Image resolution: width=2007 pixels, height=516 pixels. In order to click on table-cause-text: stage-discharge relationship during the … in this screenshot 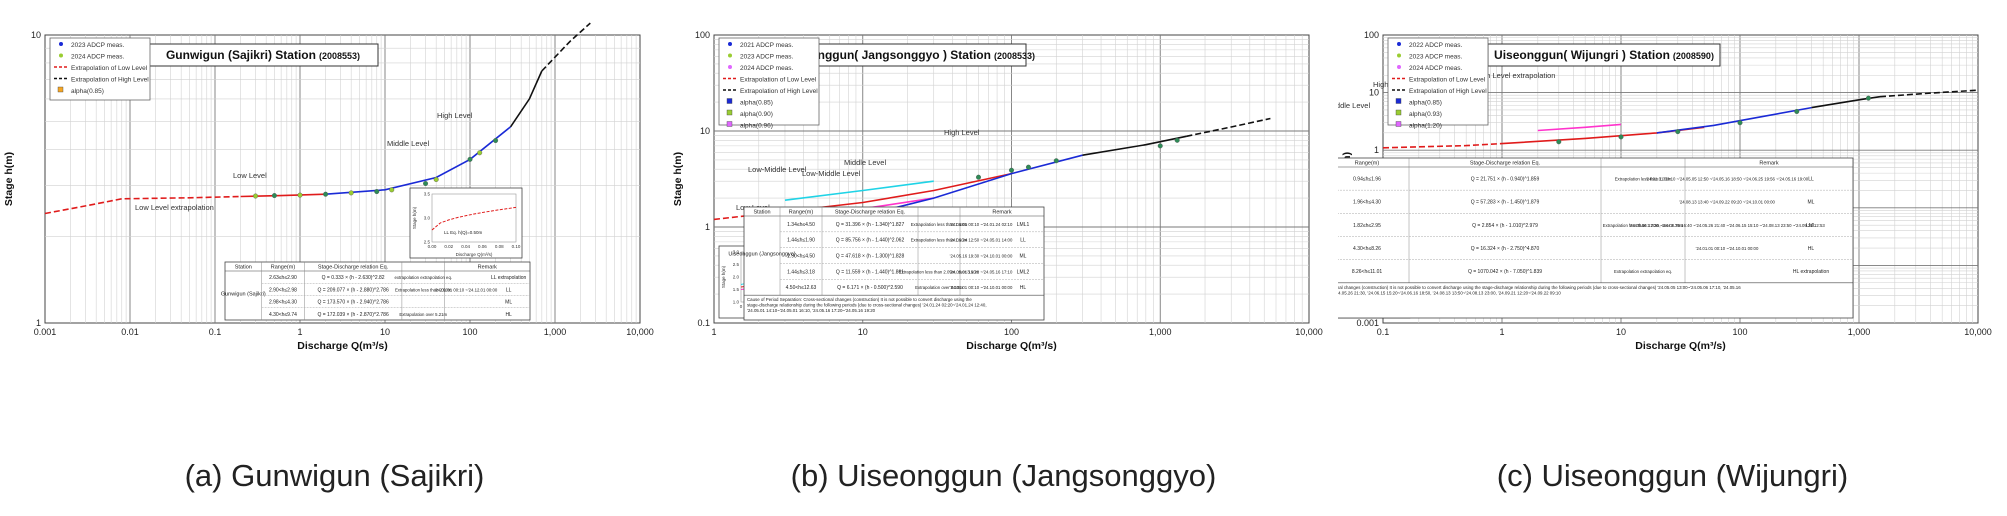, I will do `click(867, 305)`.